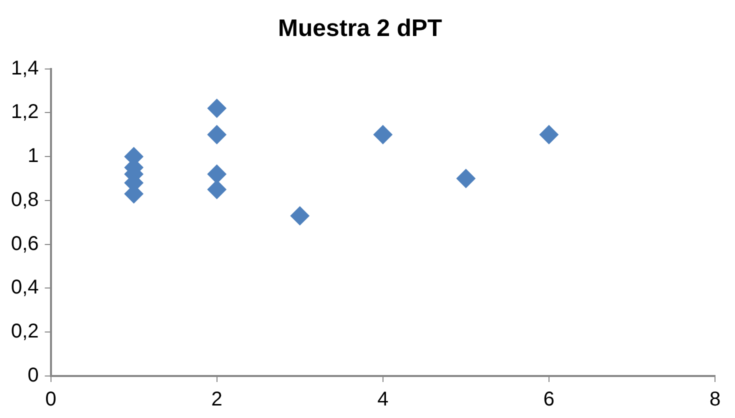 This screenshot has height=418, width=735. Describe the element at coordinates (33, 375) in the screenshot. I see `y-tick-label: 0` at that location.